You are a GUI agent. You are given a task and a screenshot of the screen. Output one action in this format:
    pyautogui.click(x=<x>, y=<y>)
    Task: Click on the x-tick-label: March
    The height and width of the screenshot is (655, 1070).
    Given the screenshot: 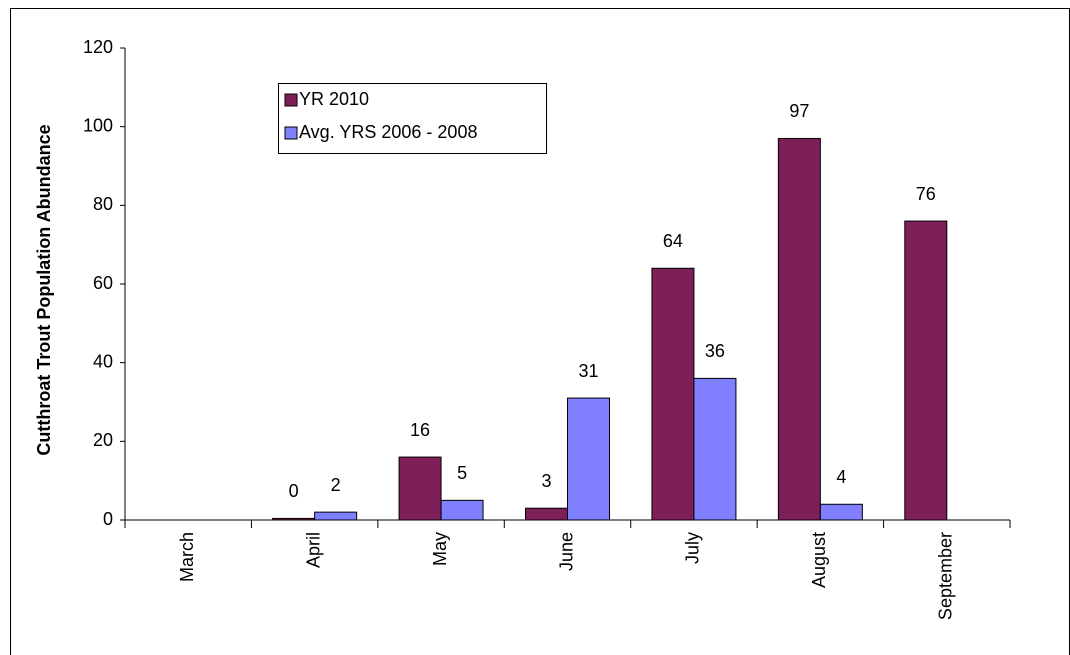 What is the action you would take?
    pyautogui.click(x=187, y=557)
    